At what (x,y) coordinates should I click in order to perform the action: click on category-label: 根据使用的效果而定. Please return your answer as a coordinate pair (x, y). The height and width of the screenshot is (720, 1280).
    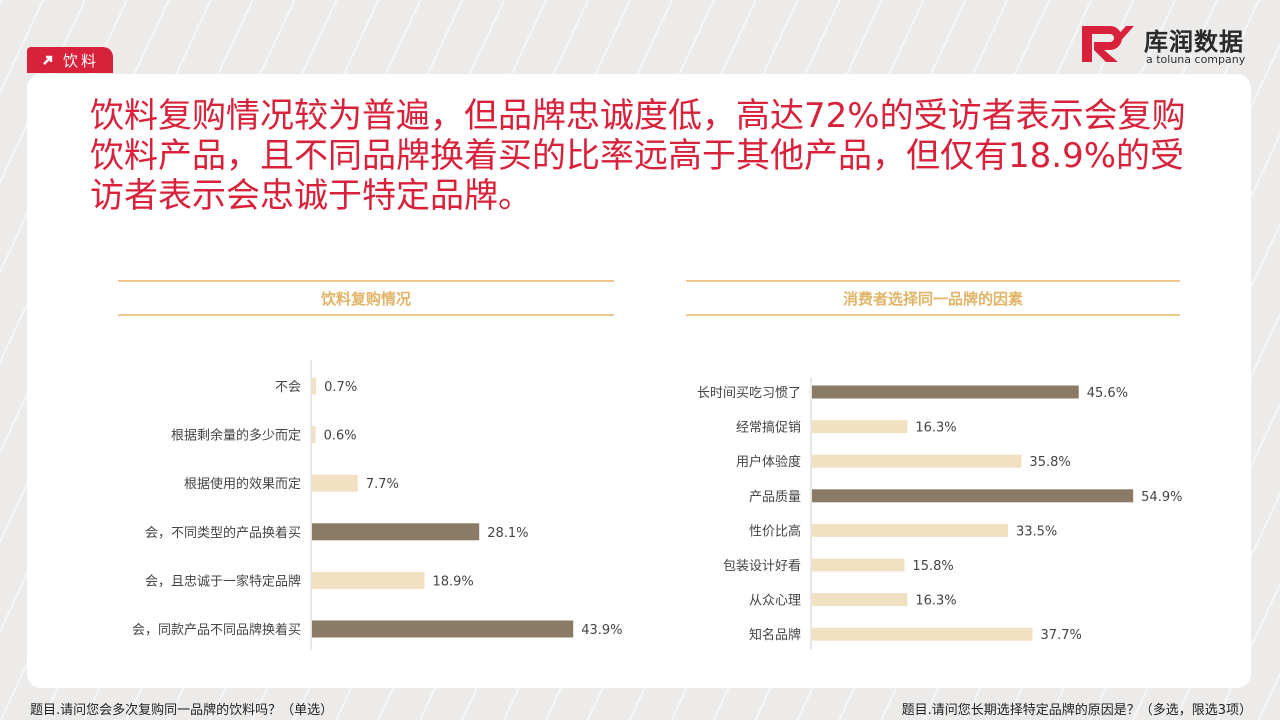
    Looking at the image, I should click on (242, 484).